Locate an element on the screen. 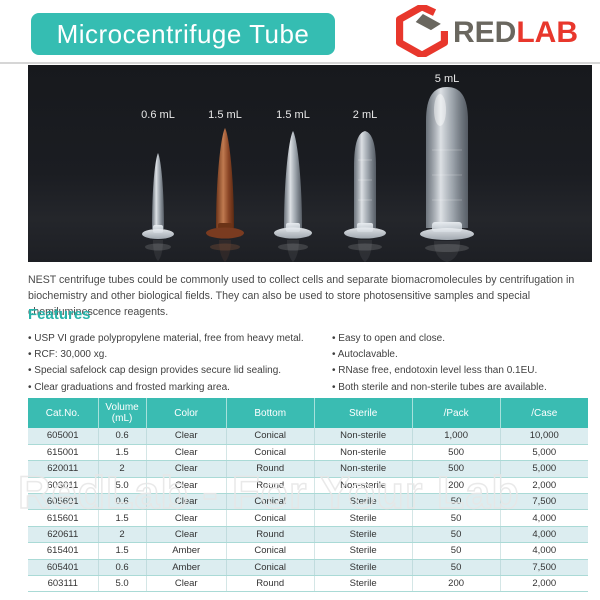 The width and height of the screenshot is (600, 600). tube-label-2ml: 2 mL is located at coordinates (365, 115).